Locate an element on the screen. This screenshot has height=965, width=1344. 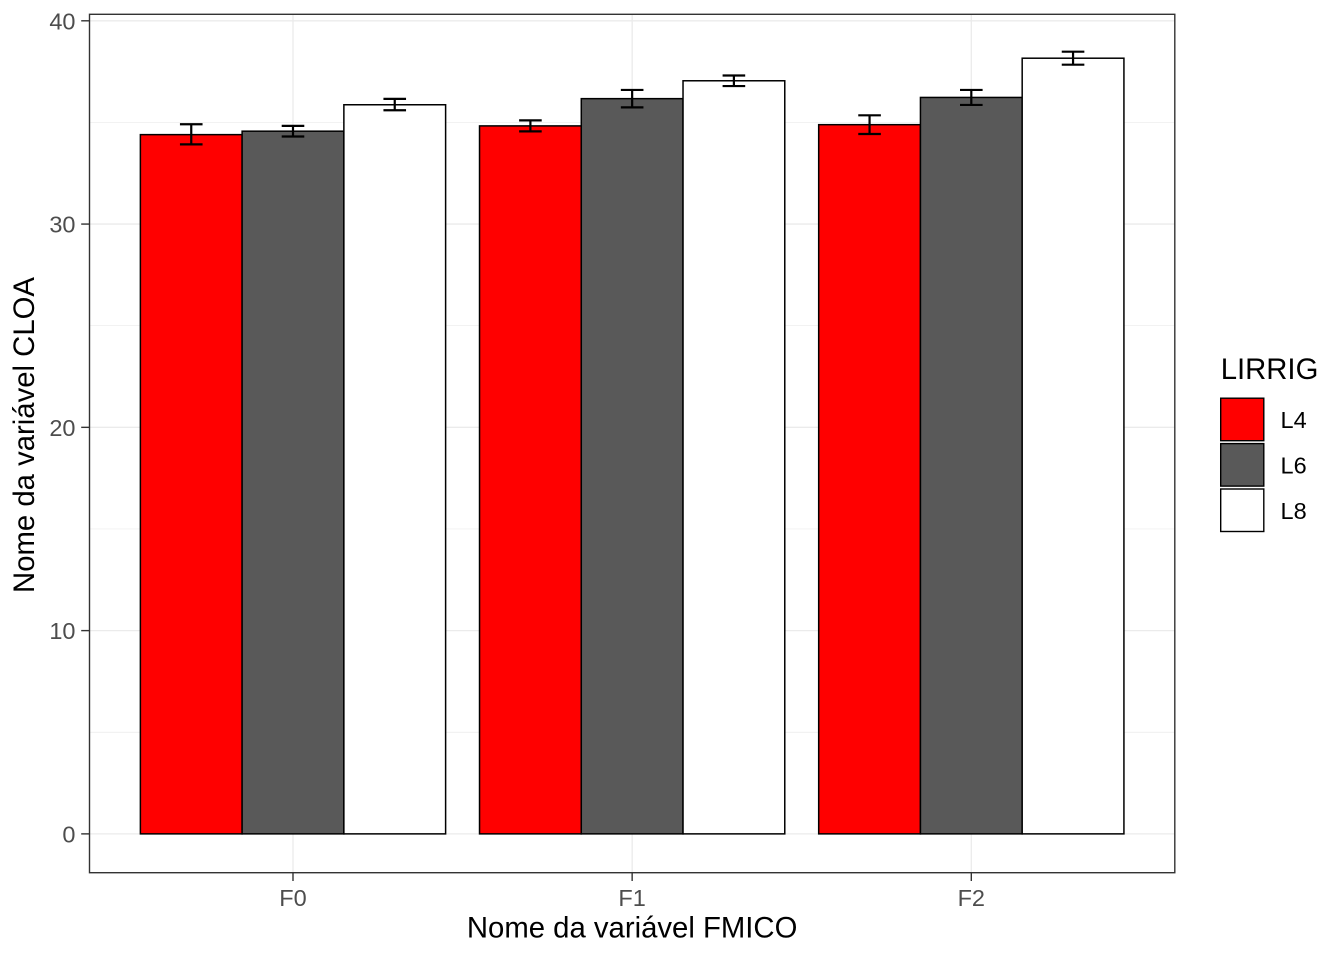
legend: LIRRIG L4 L6 L8 is located at coordinates (1269, 443).